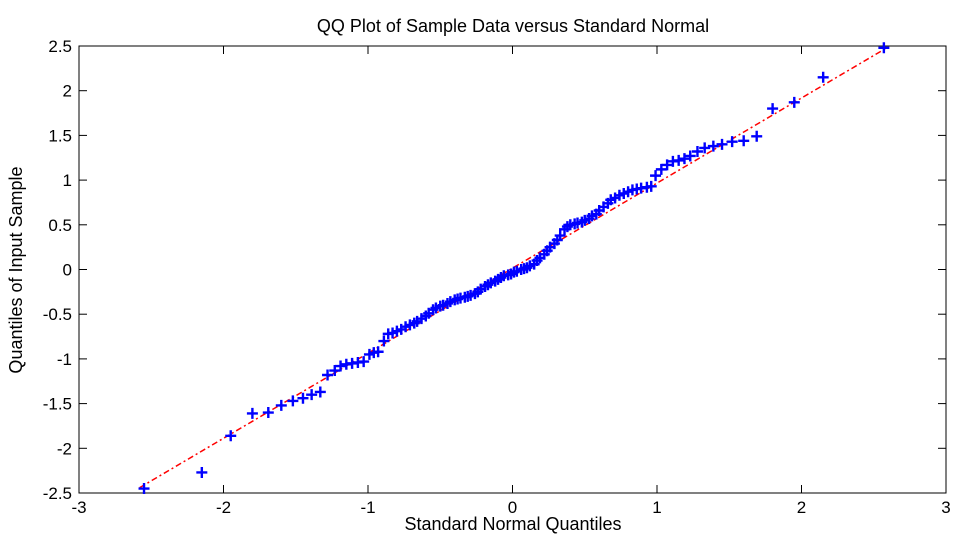 The height and width of the screenshot is (546, 963). Describe the element at coordinates (57, 493) in the screenshot. I see `y-tick-label: -2.5` at that location.